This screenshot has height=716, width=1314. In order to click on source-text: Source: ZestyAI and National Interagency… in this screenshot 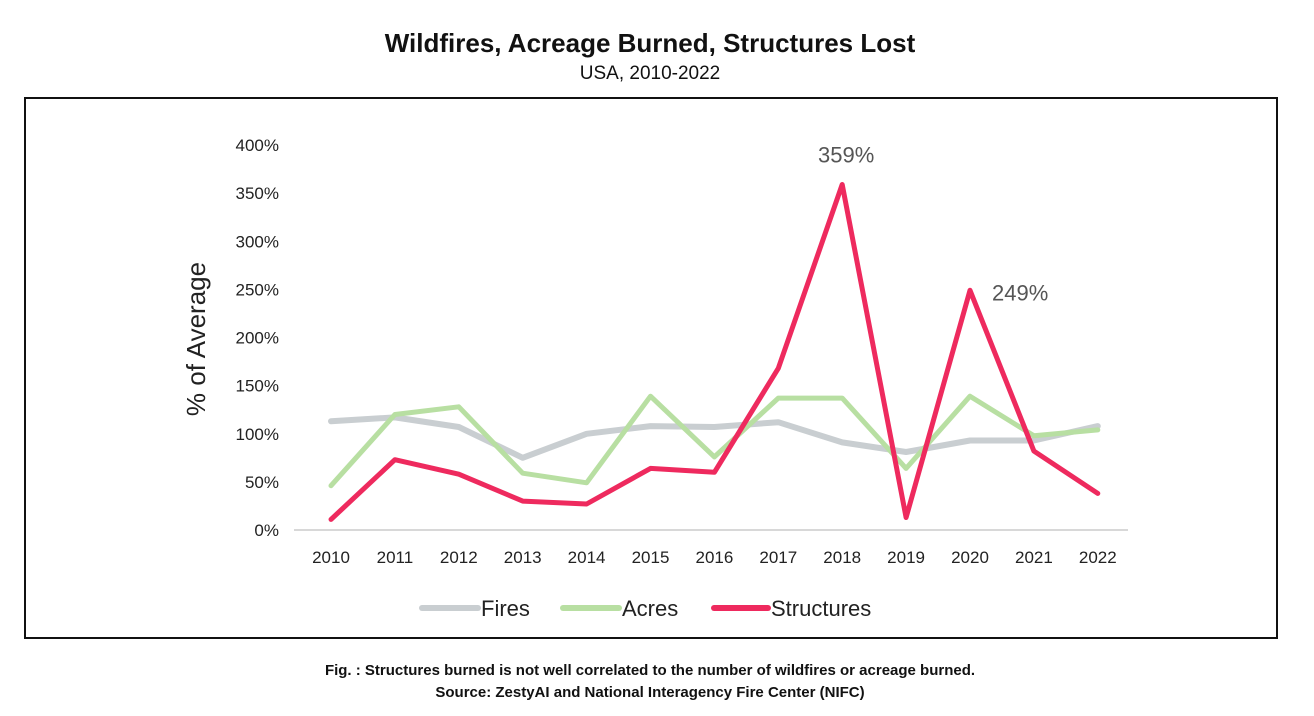, I will do `click(650, 692)`.